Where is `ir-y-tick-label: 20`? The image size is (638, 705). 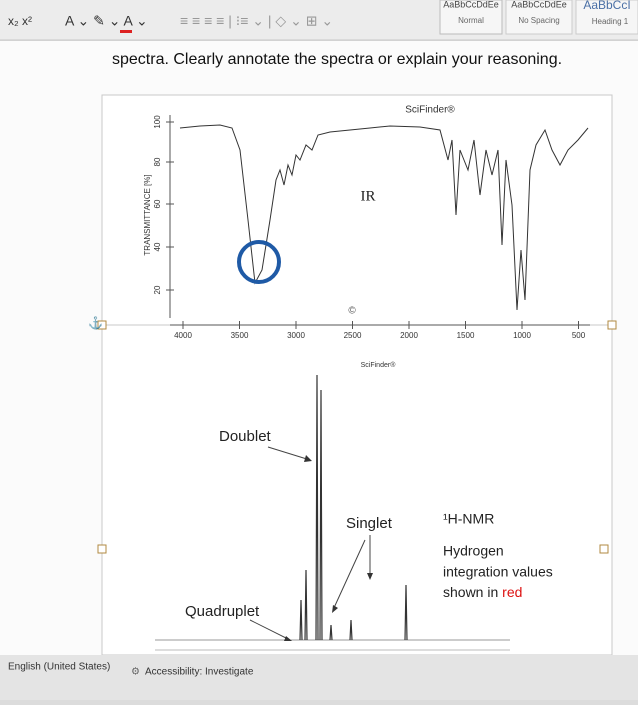 ir-y-tick-label: 20 is located at coordinates (157, 289).